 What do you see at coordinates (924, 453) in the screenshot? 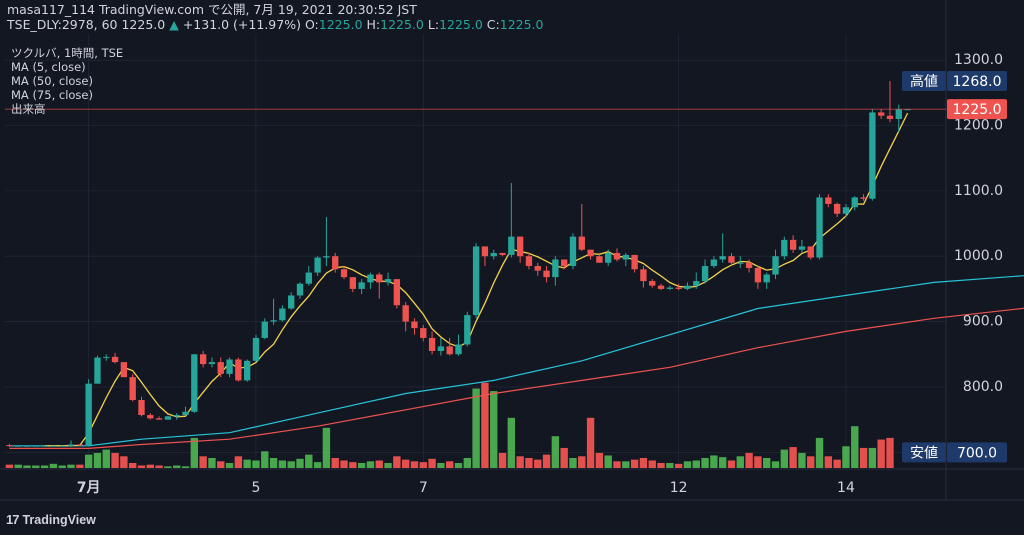
I see `low-label-text: 安値` at bounding box center [924, 453].